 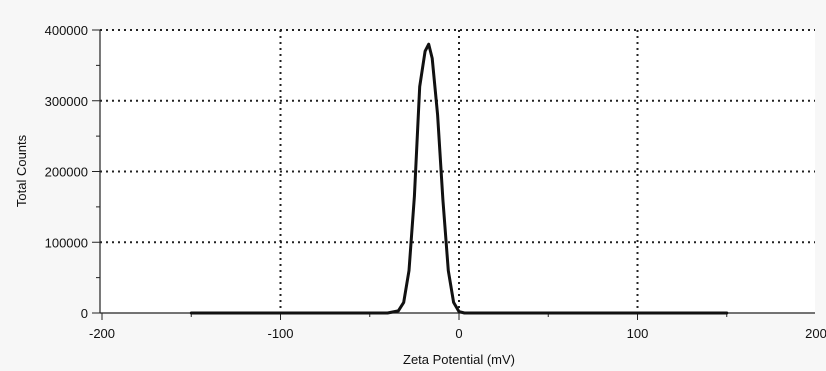 What do you see at coordinates (66, 242) in the screenshot?
I see `y-tick-label: 100000` at bounding box center [66, 242].